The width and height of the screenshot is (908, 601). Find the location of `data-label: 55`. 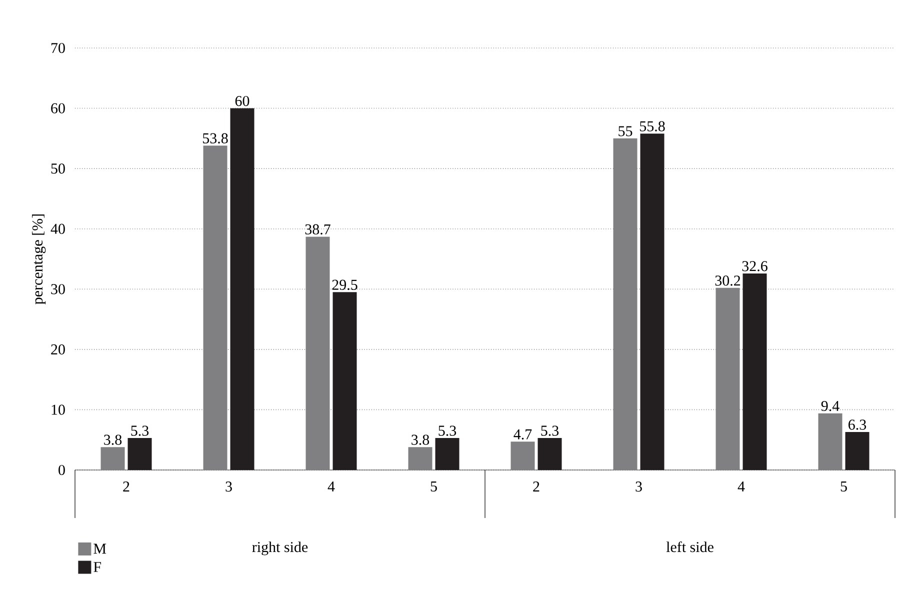

data-label: 55 is located at coordinates (625, 131).